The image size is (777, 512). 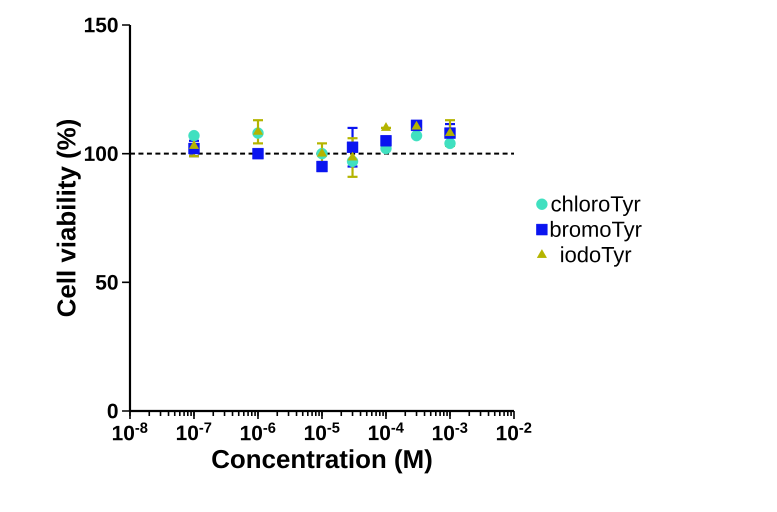 What do you see at coordinates (386, 431) in the screenshot?
I see `x-tick-label: 10$^{-4}$` at bounding box center [386, 431].